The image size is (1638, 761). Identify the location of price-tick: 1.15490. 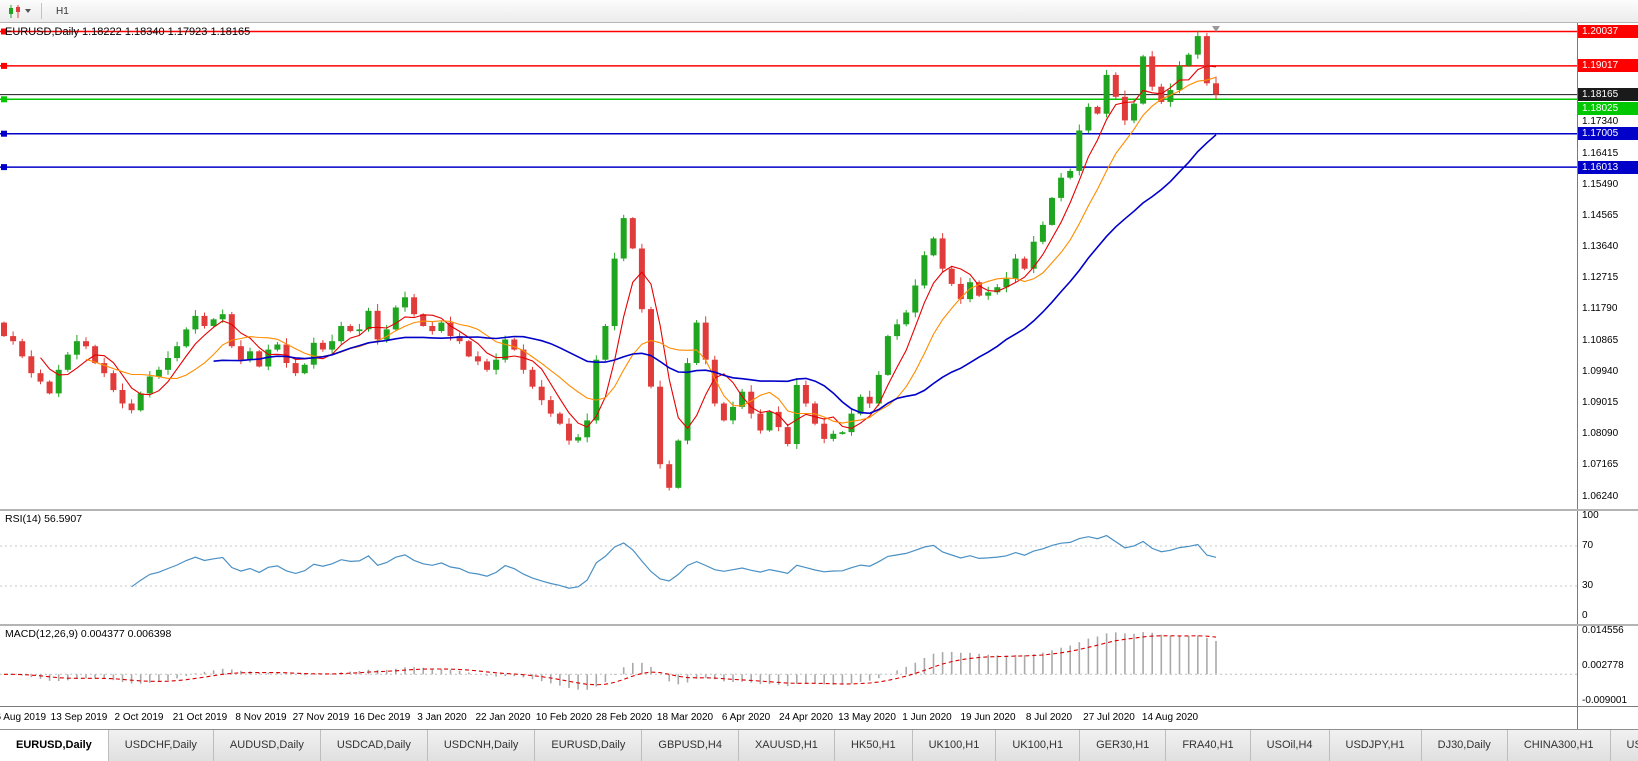
(1600, 184).